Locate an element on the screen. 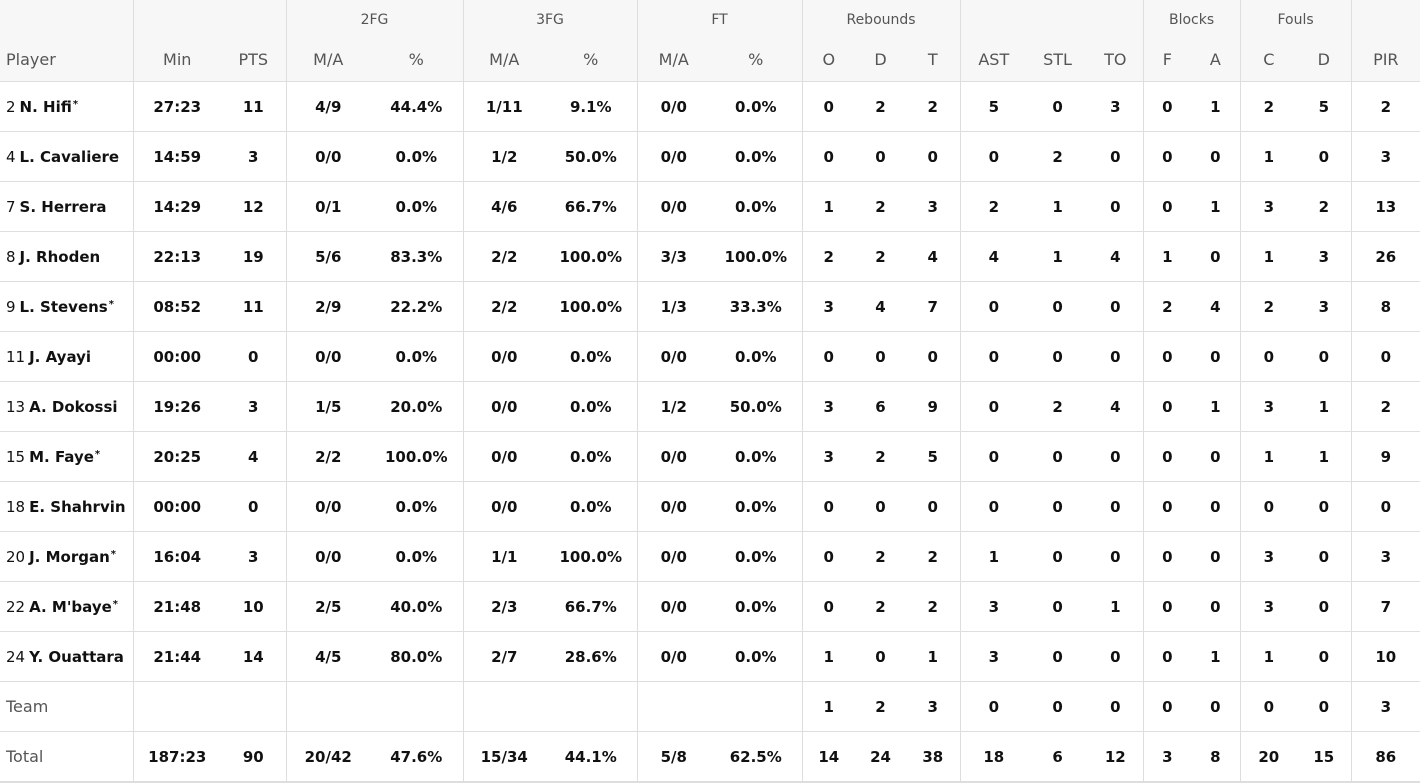 The height and width of the screenshot is (783, 1420). col-header-ast: AST is located at coordinates (993, 59).